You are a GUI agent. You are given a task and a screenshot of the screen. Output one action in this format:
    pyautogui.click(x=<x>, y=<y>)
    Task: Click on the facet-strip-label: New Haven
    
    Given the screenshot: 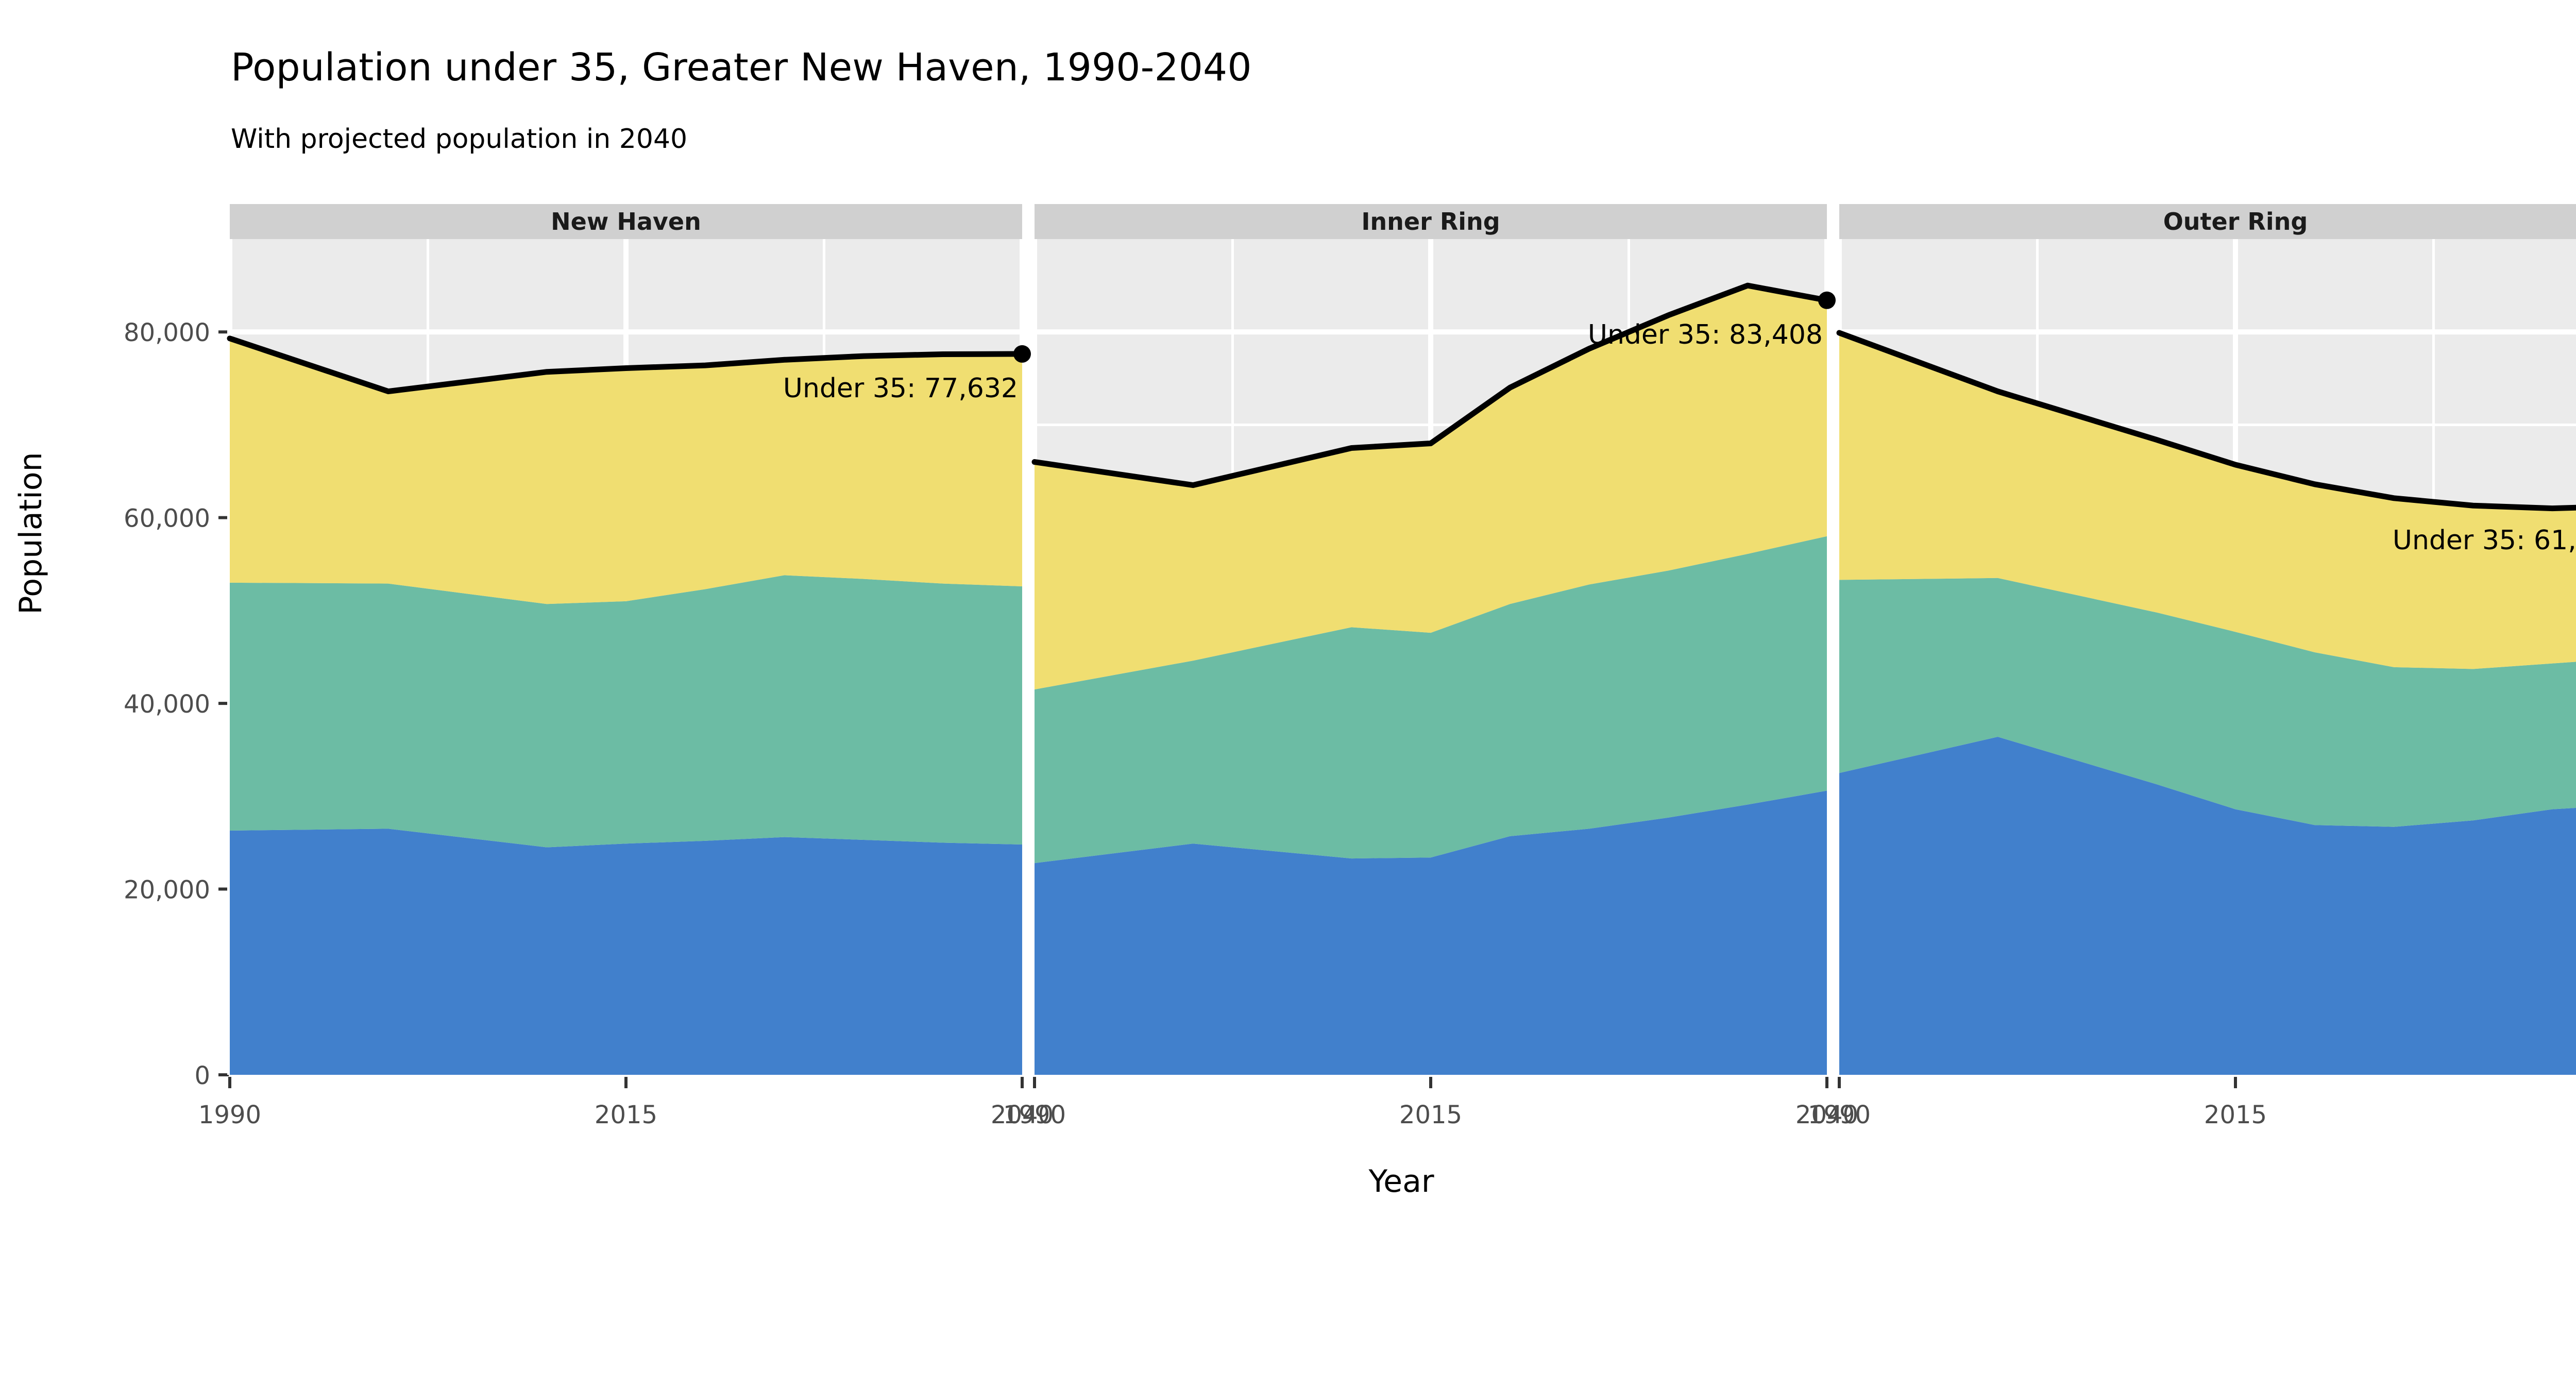 What is the action you would take?
    pyautogui.click(x=626, y=221)
    